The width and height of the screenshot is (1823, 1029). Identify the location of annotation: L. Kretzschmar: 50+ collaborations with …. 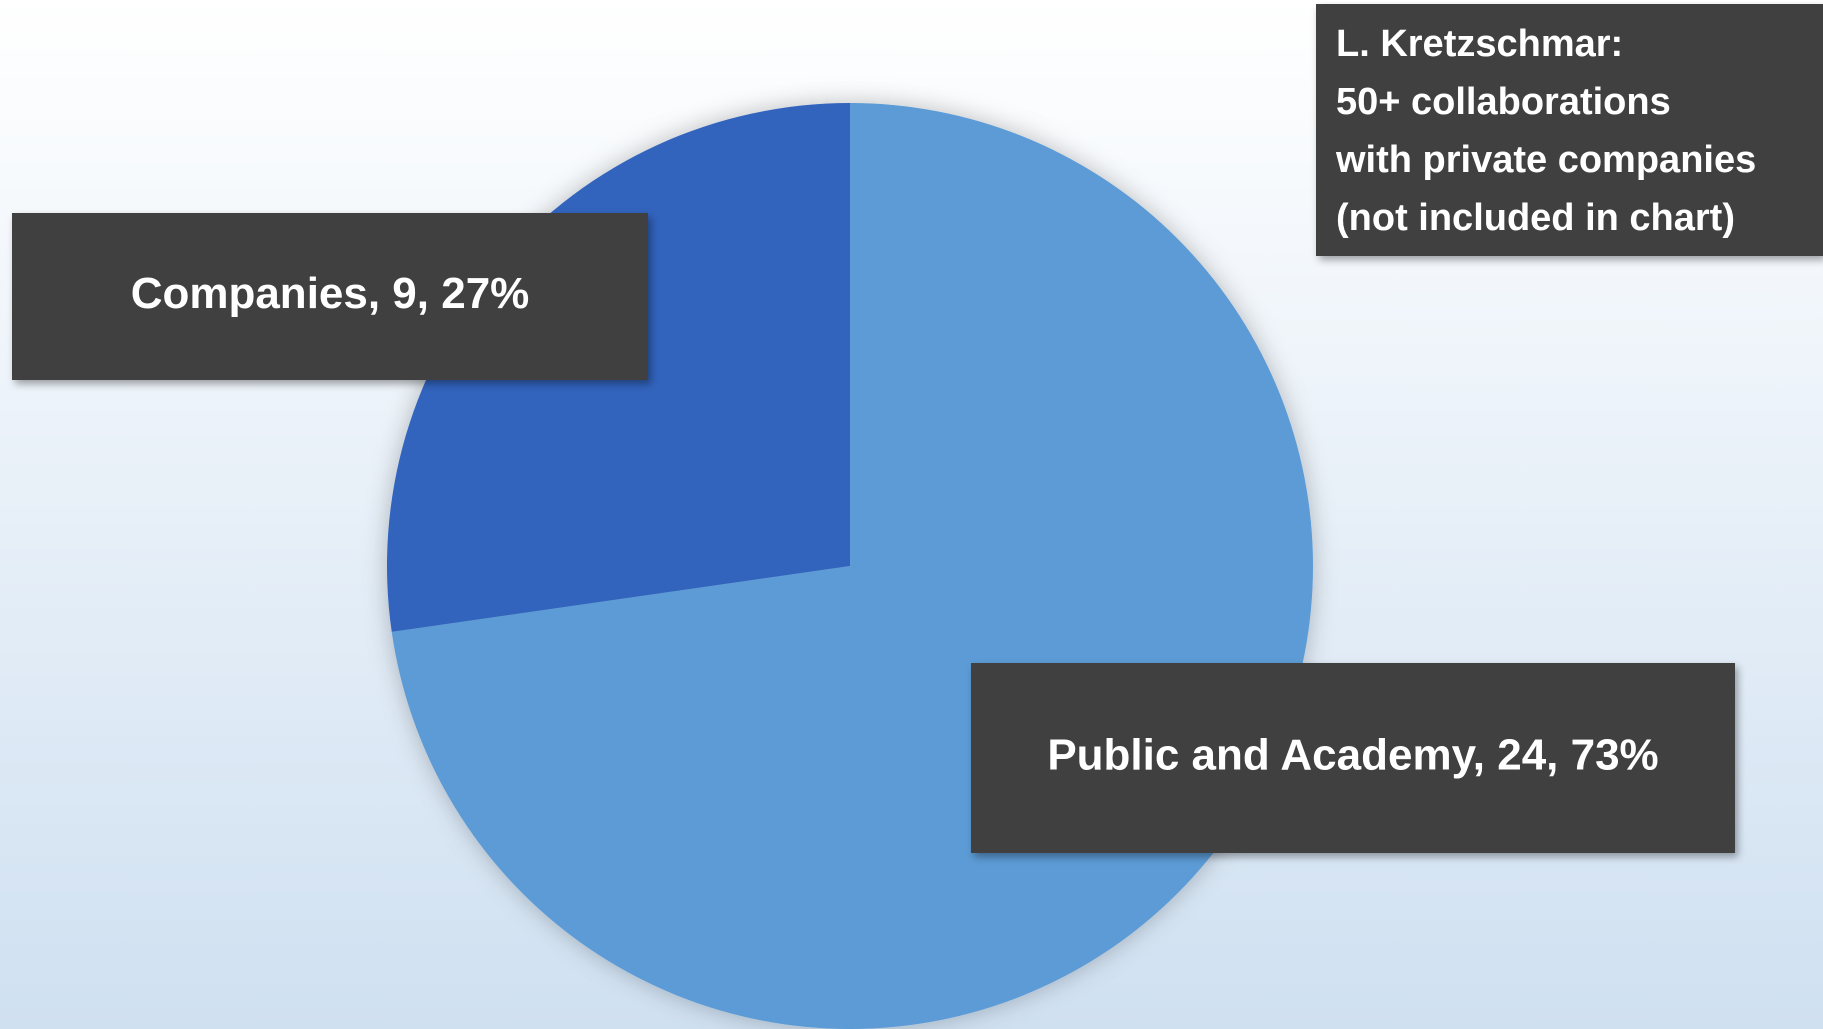
(1569, 130).